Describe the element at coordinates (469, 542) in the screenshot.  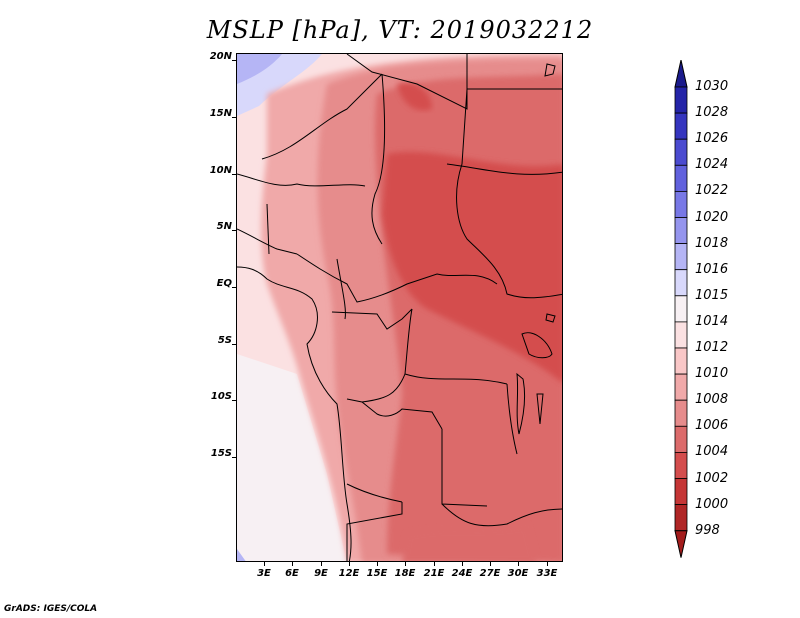
I see `field-south` at that location.